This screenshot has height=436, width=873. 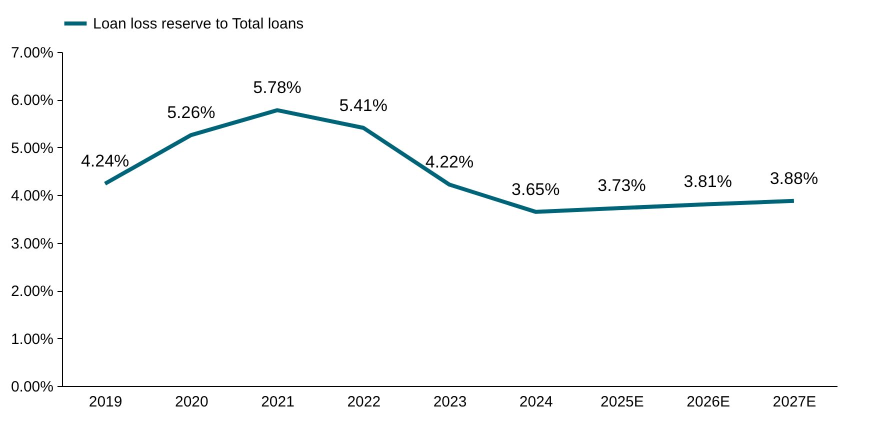 I want to click on y-tick-label: 4.00%, so click(x=32, y=196).